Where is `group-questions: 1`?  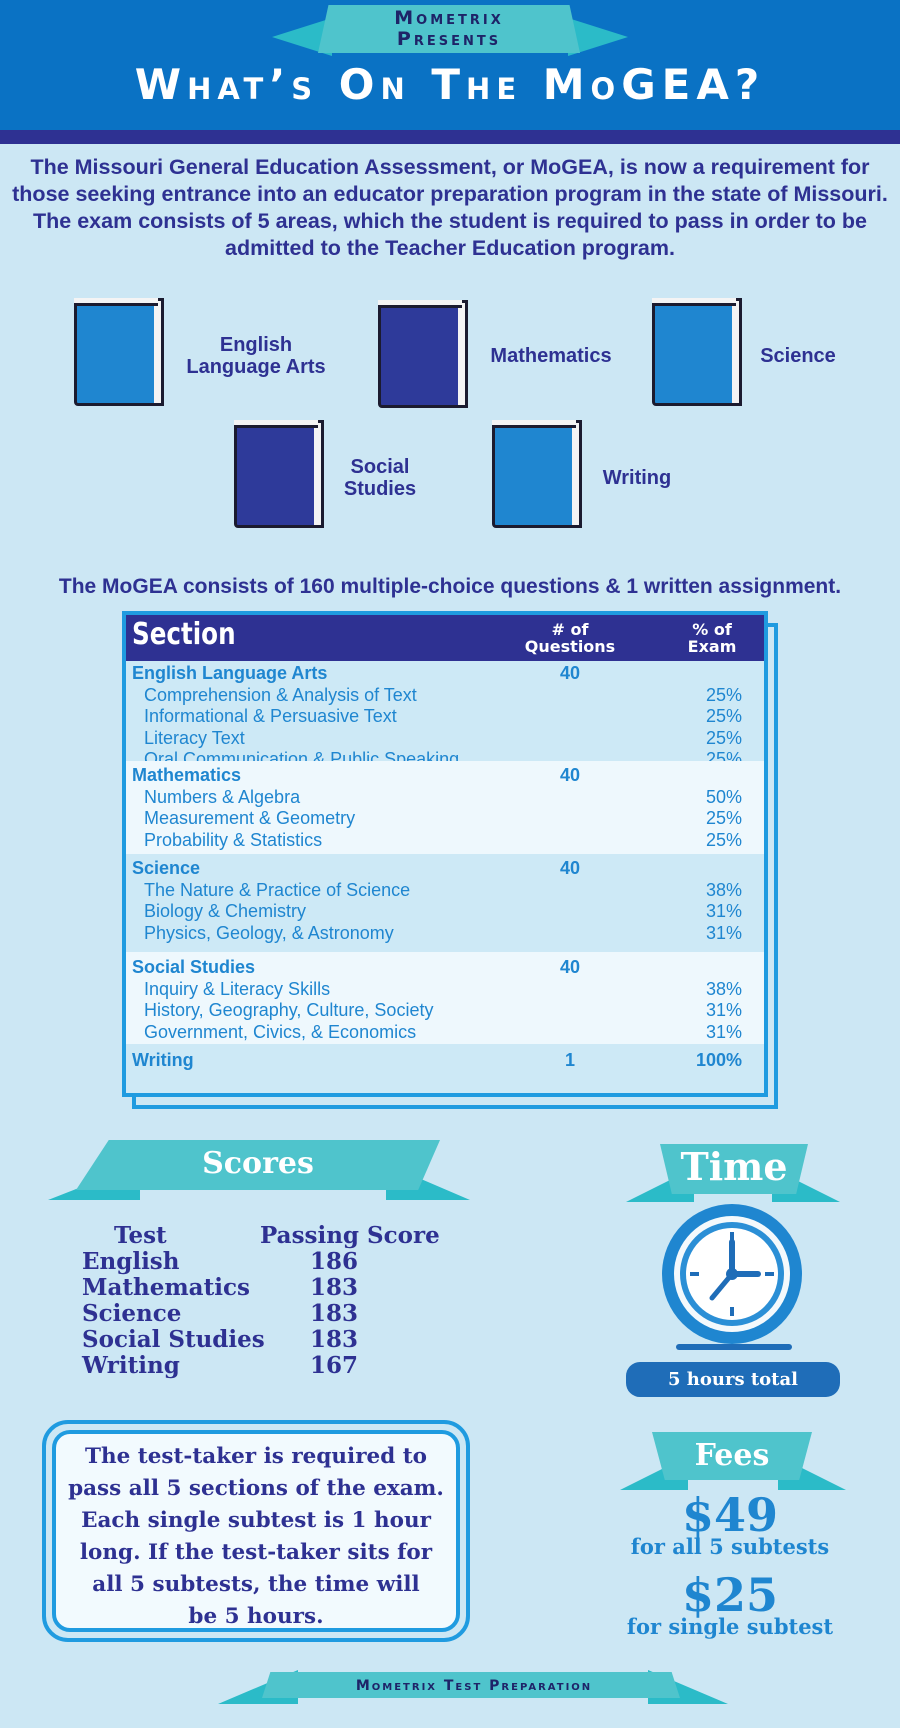 group-questions: 1 is located at coordinates (569, 1060).